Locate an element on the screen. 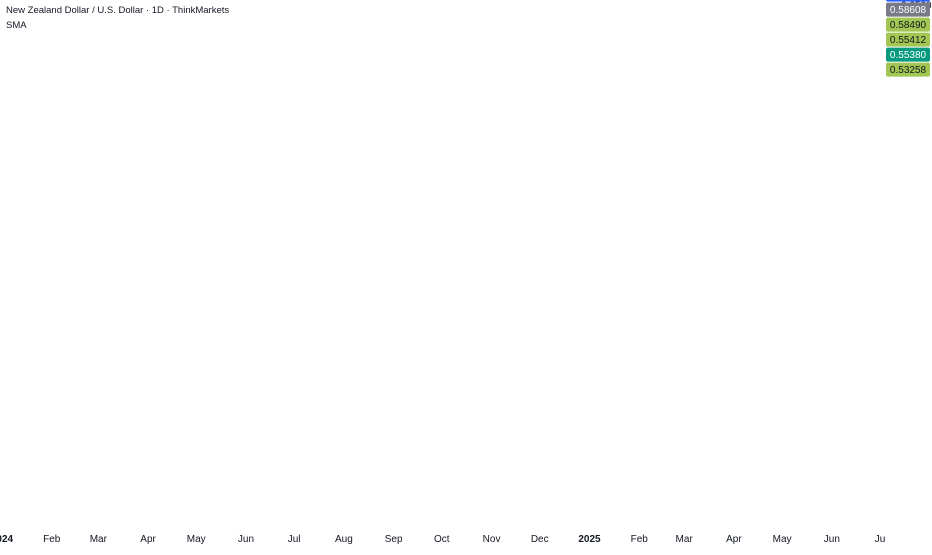 The height and width of the screenshot is (555, 932). price-badge-label: 0.59301 is located at coordinates (908, 0).